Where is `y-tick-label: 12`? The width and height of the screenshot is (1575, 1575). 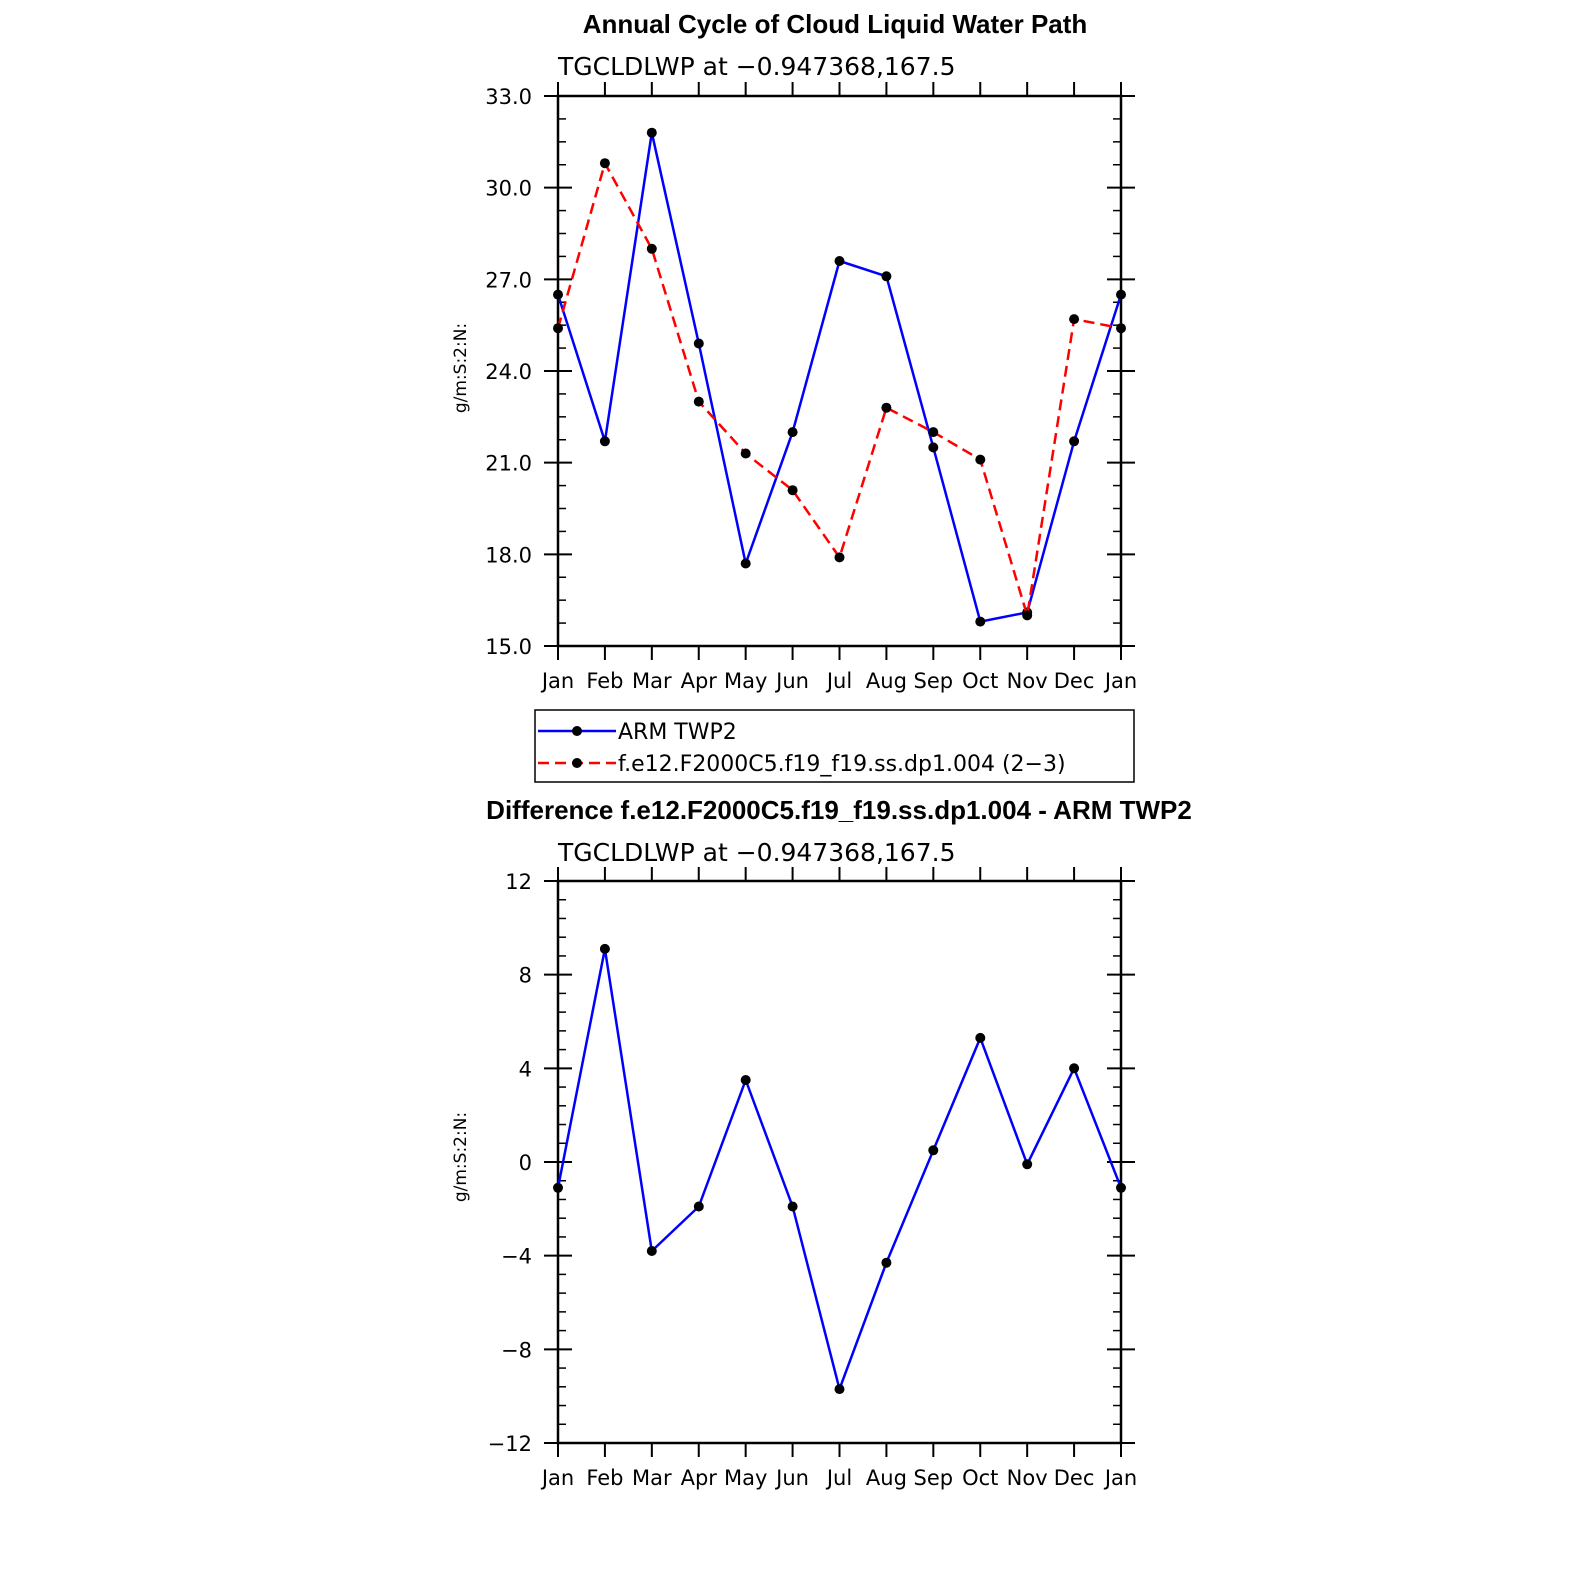
y-tick-label: 12 is located at coordinates (518, 882).